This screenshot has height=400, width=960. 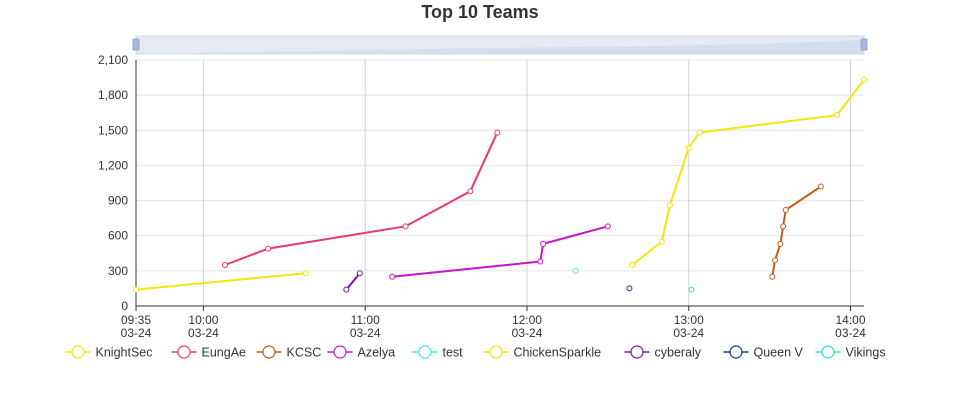 I want to click on series-queen-v, so click(x=629, y=288).